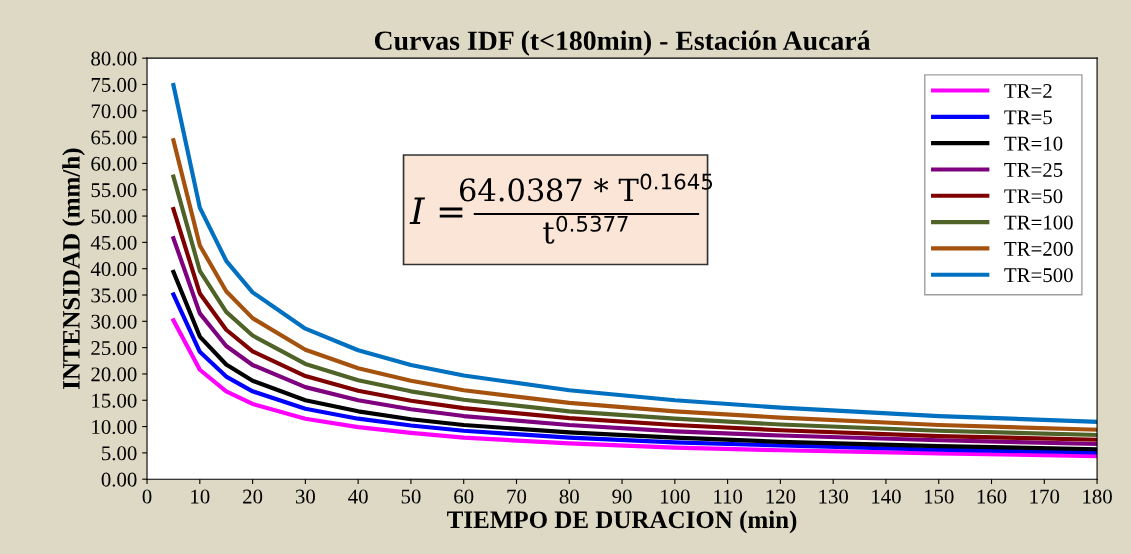 This screenshot has height=554, width=1131. I want to click on x-tick-label: 100, so click(675, 496).